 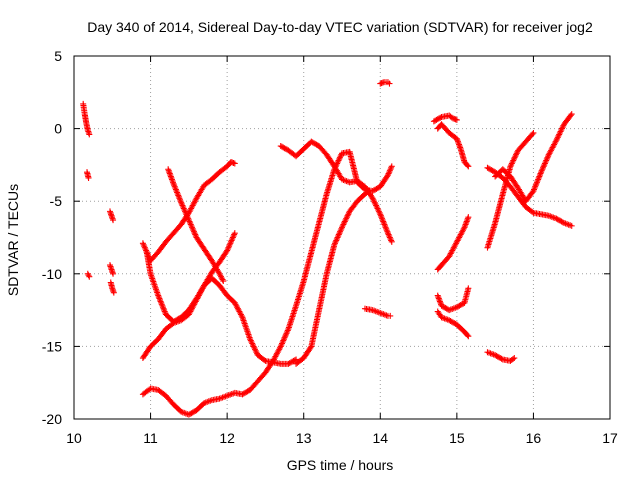 I want to click on series-g, so click(x=332, y=277).